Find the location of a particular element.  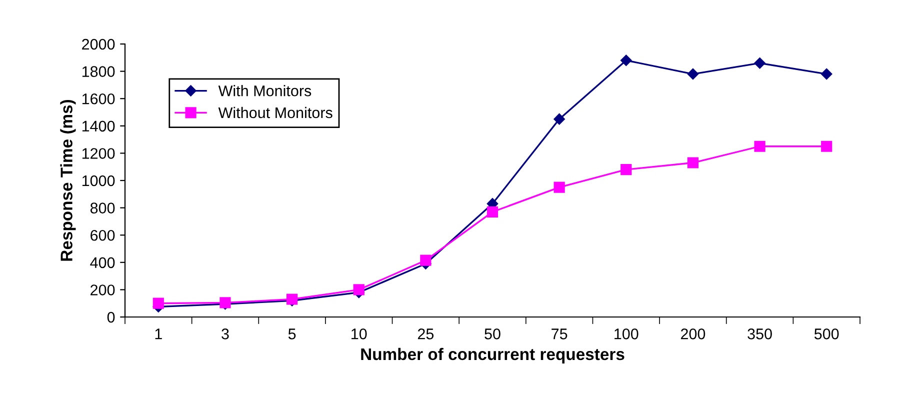

y-tick-label: 1000 is located at coordinates (98, 180).